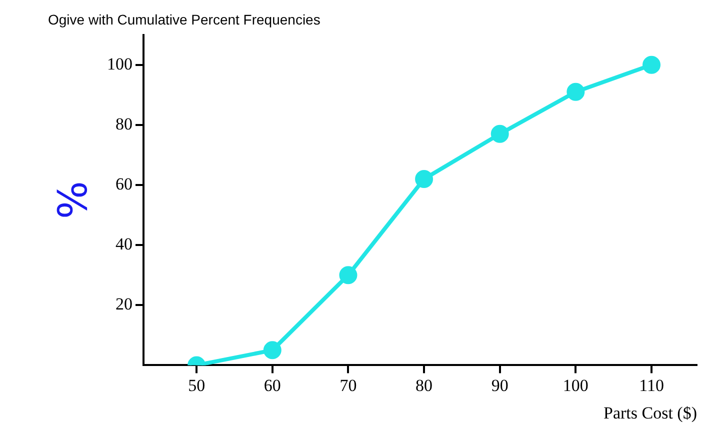 The image size is (719, 439). Describe the element at coordinates (73, 200) in the screenshot. I see `y-axis-title: %` at that location.